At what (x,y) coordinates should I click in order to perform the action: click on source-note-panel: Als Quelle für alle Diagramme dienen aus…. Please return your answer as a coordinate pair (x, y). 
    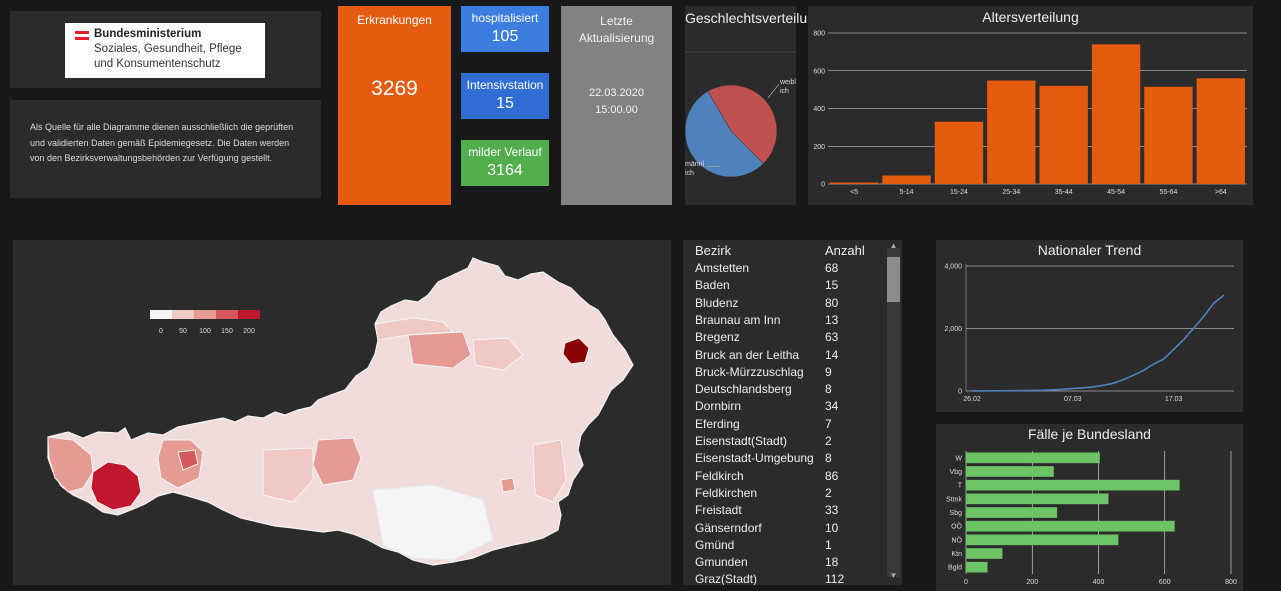
    Looking at the image, I should click on (165, 149).